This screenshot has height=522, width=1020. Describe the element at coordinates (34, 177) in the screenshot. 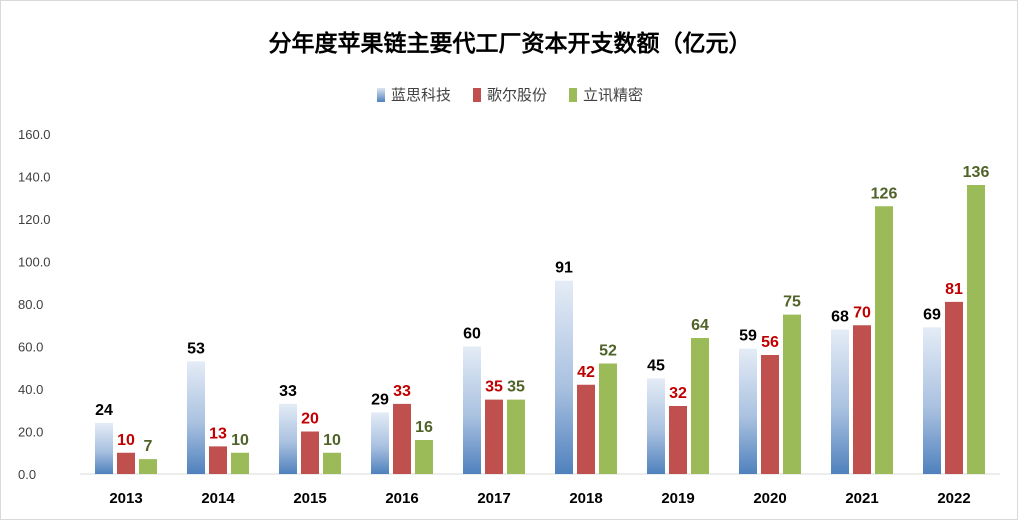

I see `y-tick-label: 140.0` at that location.